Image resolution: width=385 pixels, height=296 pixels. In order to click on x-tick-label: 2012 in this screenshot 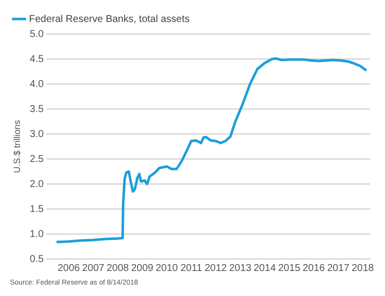, I will do `click(216, 268)`.